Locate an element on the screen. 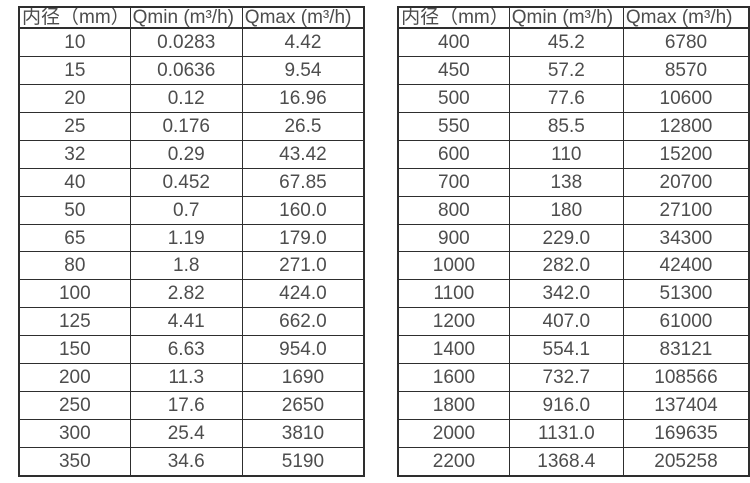 The height and width of the screenshot is (483, 750). table-cell: 15200 is located at coordinates (686, 154).